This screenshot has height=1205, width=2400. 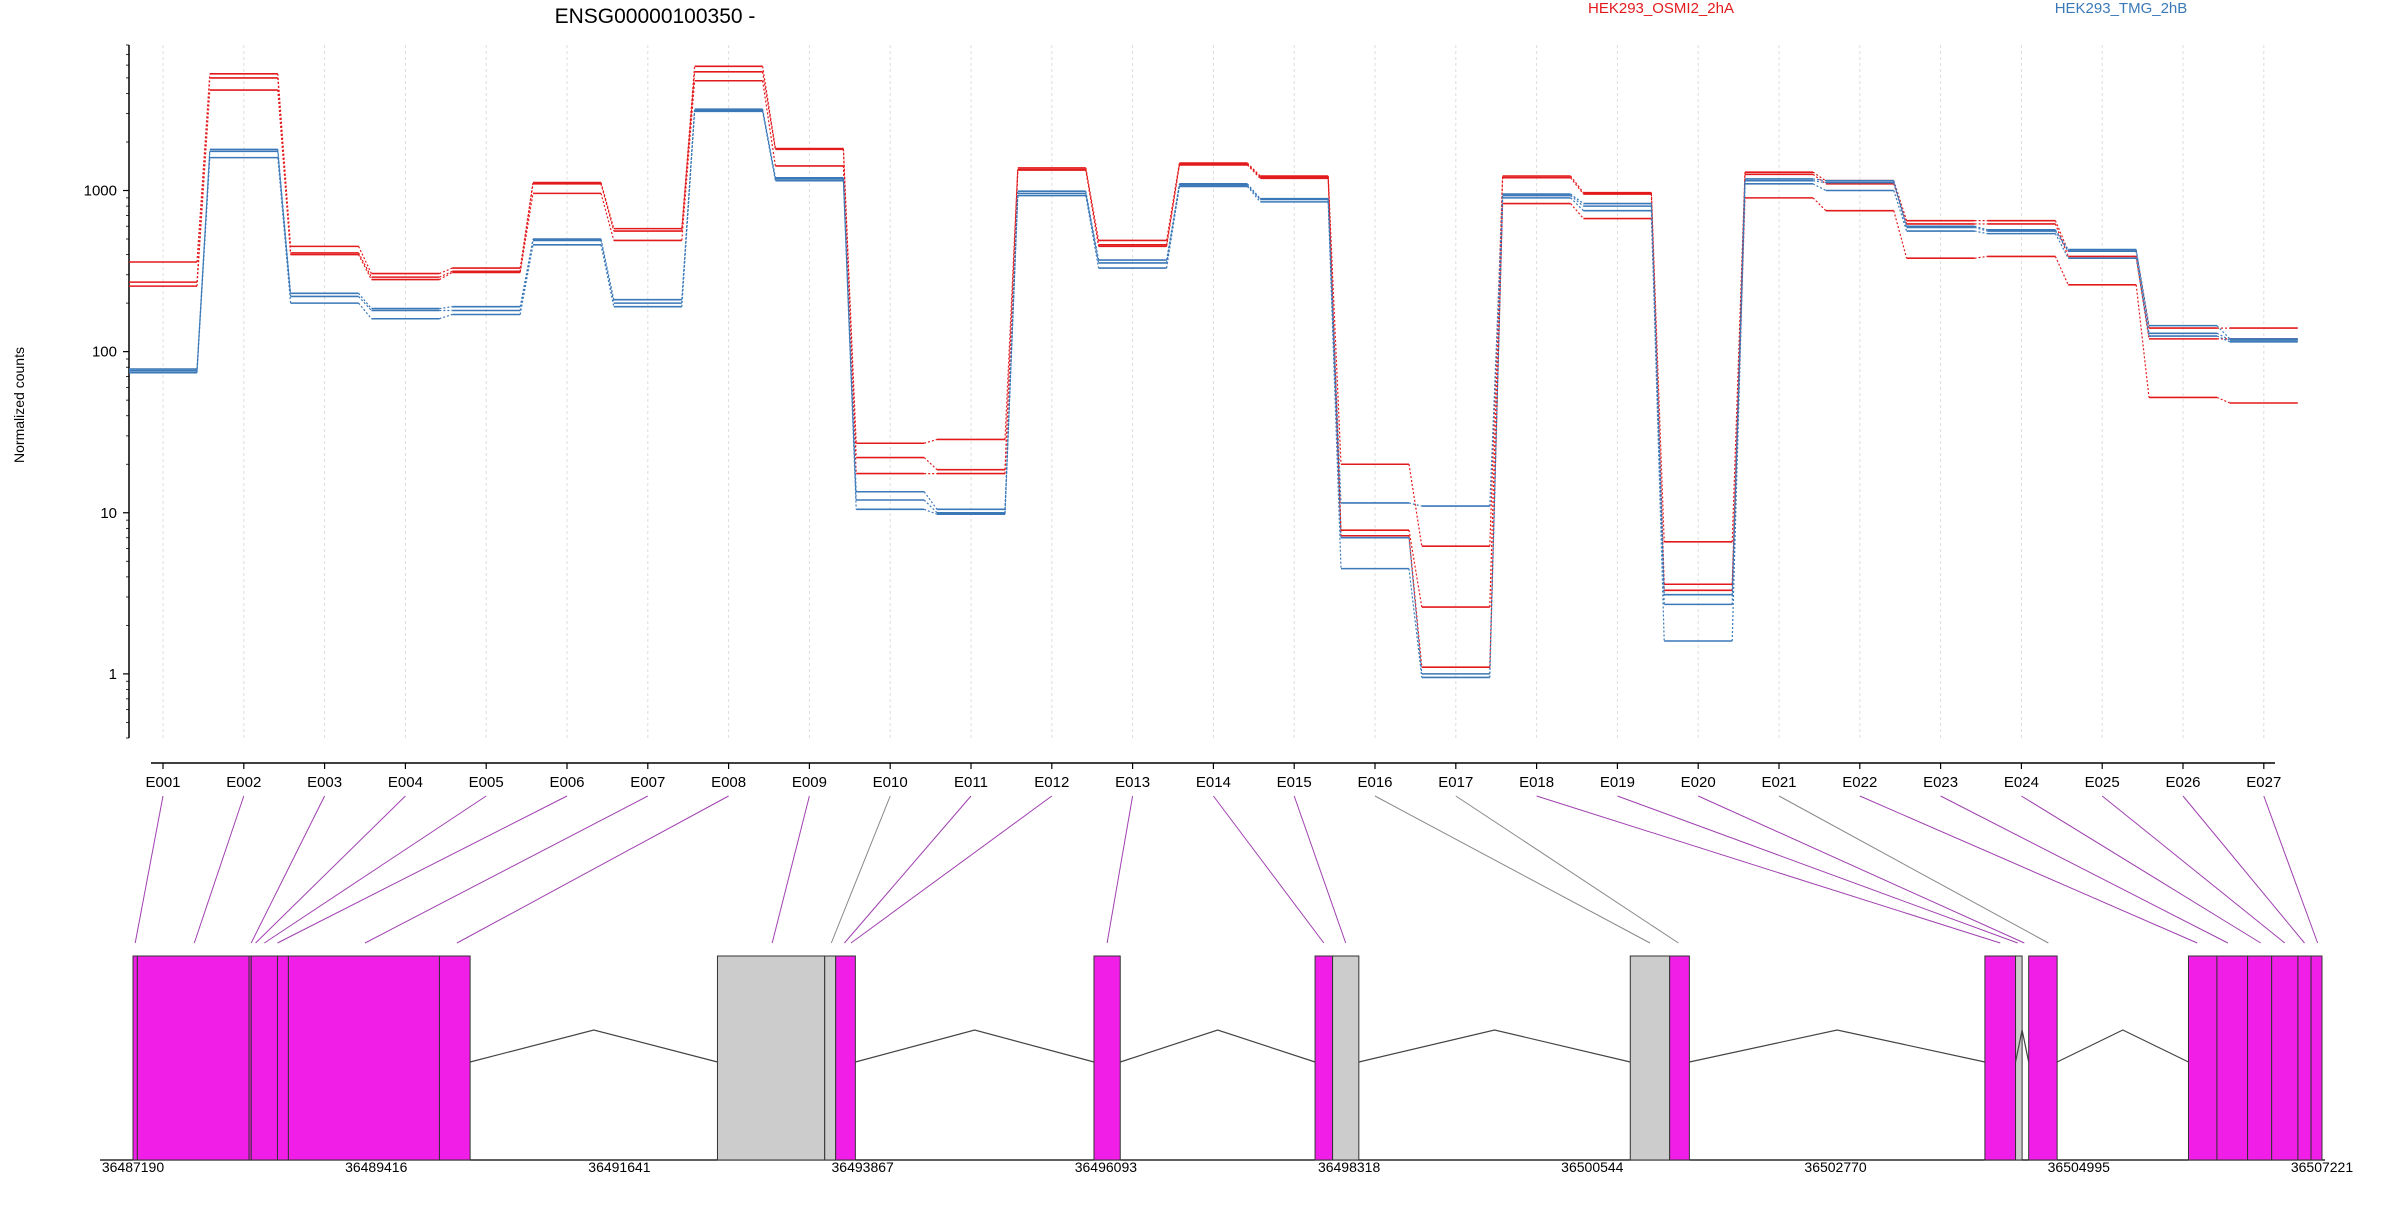 I want to click on x-tick-label: E007, so click(x=647, y=782).